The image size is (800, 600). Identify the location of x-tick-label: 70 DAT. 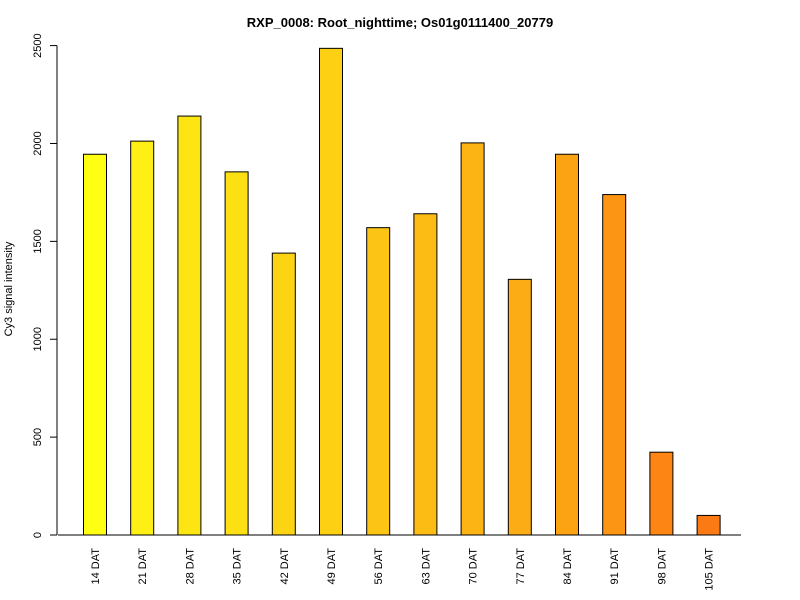
(474, 566).